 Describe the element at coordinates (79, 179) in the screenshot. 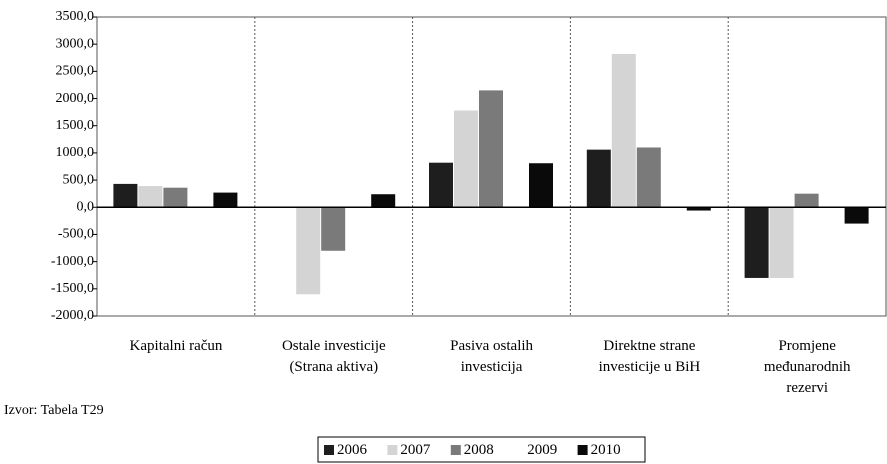

I see `y-tick-label: 500,0` at that location.